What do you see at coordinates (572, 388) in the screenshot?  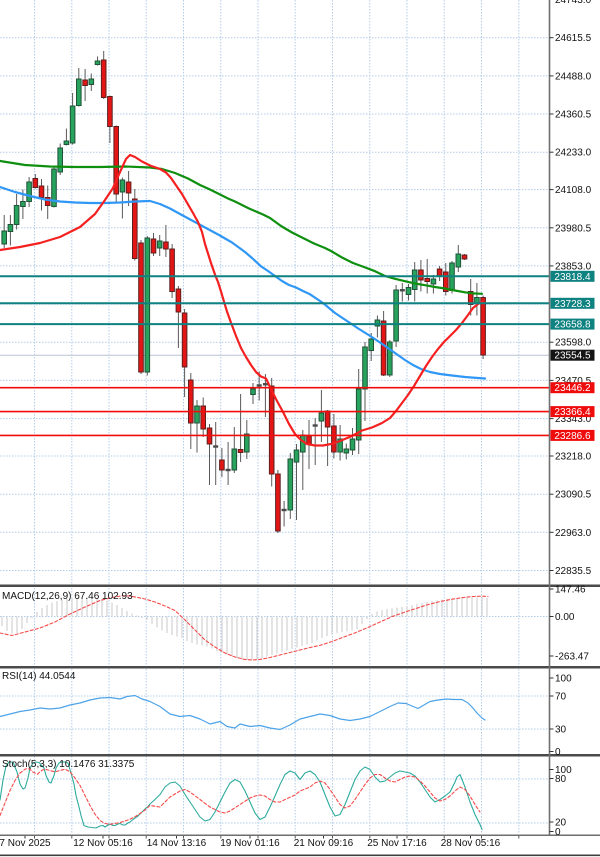 I see `svg-text: 23446.2` at bounding box center [572, 388].